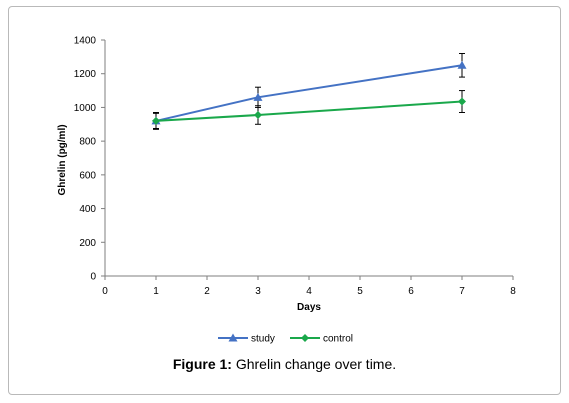 The width and height of the screenshot is (569, 403). I want to click on x-tick-label: 1, so click(156, 291).